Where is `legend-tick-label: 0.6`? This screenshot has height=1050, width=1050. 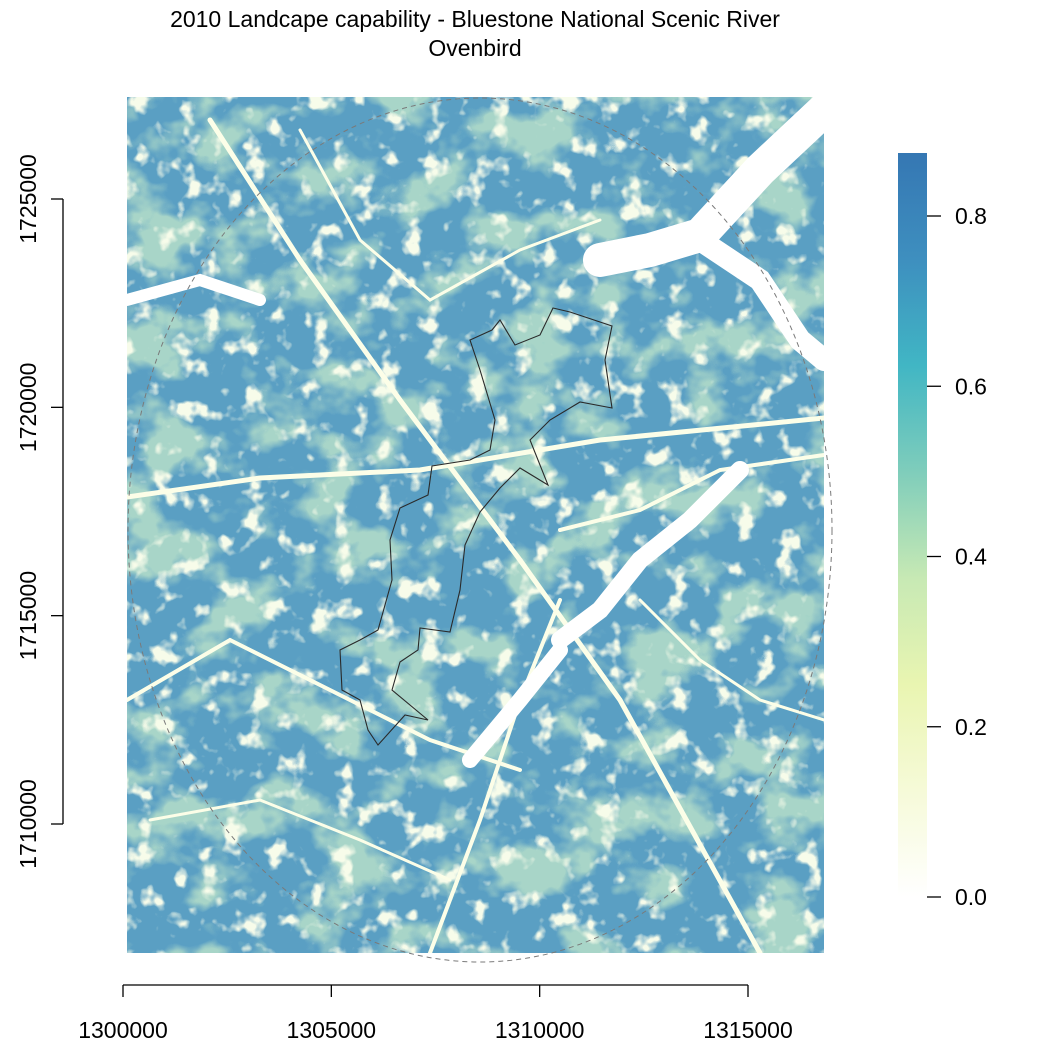
legend-tick-label: 0.6 is located at coordinates (971, 386).